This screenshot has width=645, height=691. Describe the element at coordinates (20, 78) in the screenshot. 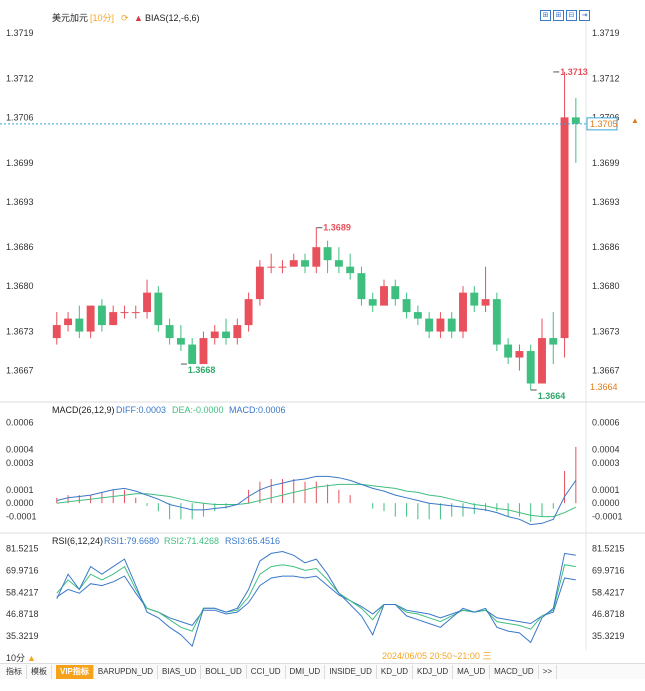

I see `y-tick-label-left: 1.3712` at that location.